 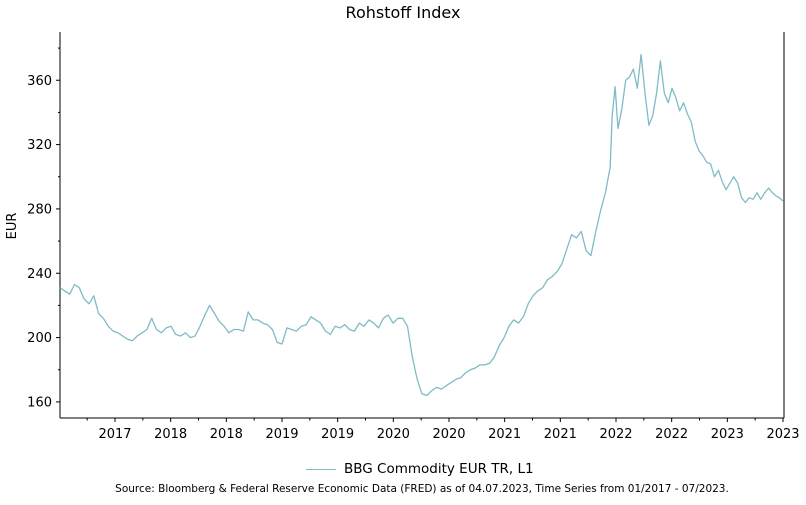 I want to click on y-tick-label: 280, so click(x=39, y=209).